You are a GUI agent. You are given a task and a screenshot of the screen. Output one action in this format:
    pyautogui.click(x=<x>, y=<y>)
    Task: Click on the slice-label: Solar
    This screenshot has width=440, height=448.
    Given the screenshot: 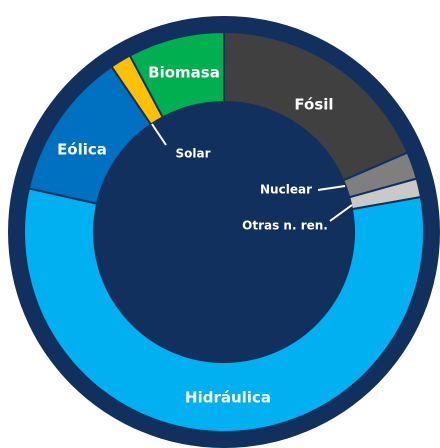 What is the action you would take?
    pyautogui.click(x=192, y=154)
    